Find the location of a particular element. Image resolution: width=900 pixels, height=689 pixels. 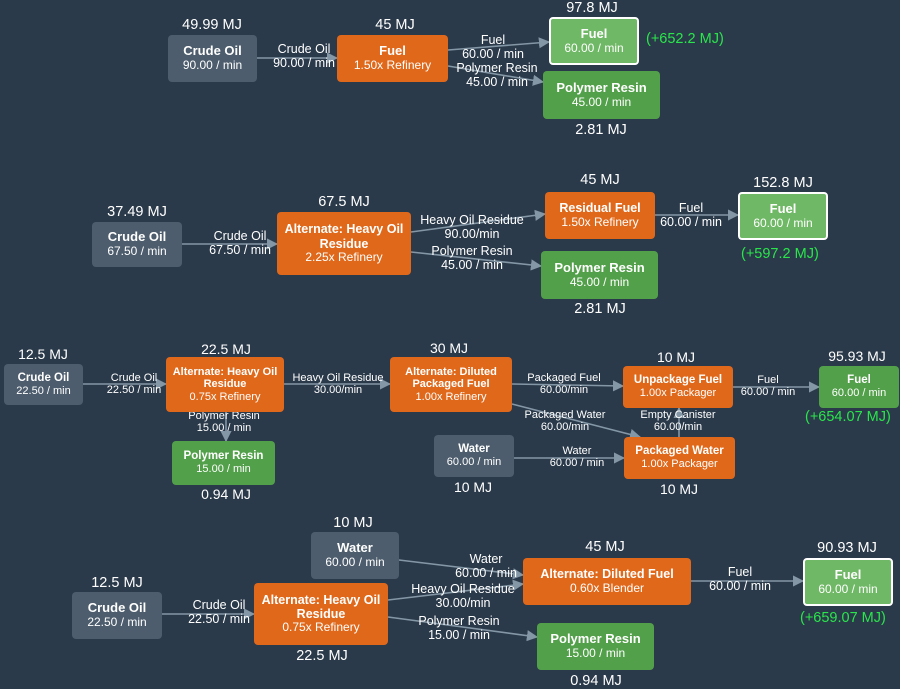

node-crude: Crude Oil 67.50 / min is located at coordinates (137, 244).